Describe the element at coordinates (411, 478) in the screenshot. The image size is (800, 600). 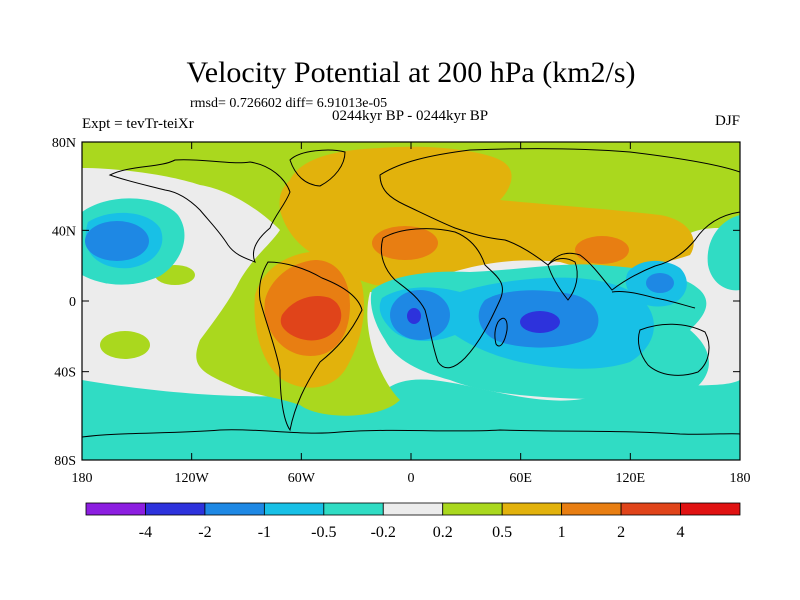
I see `x-tick-label: 0` at that location.